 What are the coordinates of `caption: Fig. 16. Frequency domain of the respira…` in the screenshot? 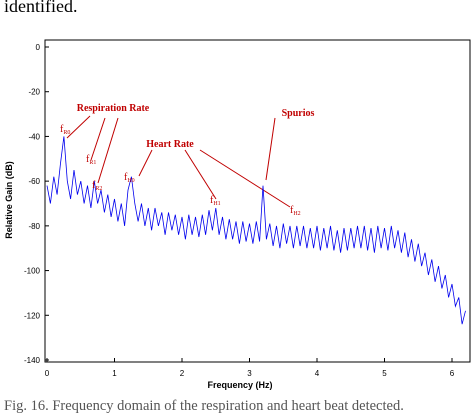 It's located at (204, 406).